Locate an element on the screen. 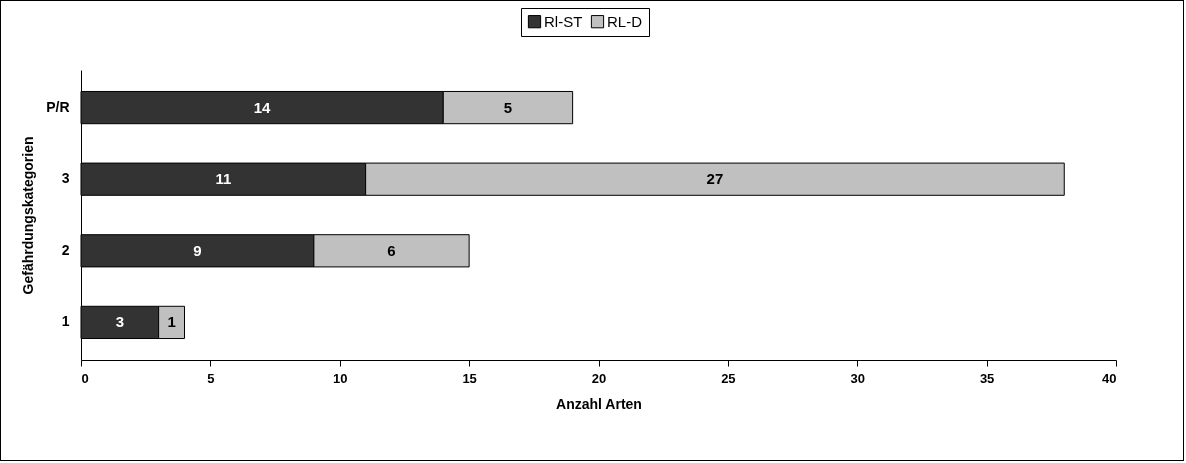 This screenshot has height=463, width=1186. y-tick-label: 1 is located at coordinates (65, 321).